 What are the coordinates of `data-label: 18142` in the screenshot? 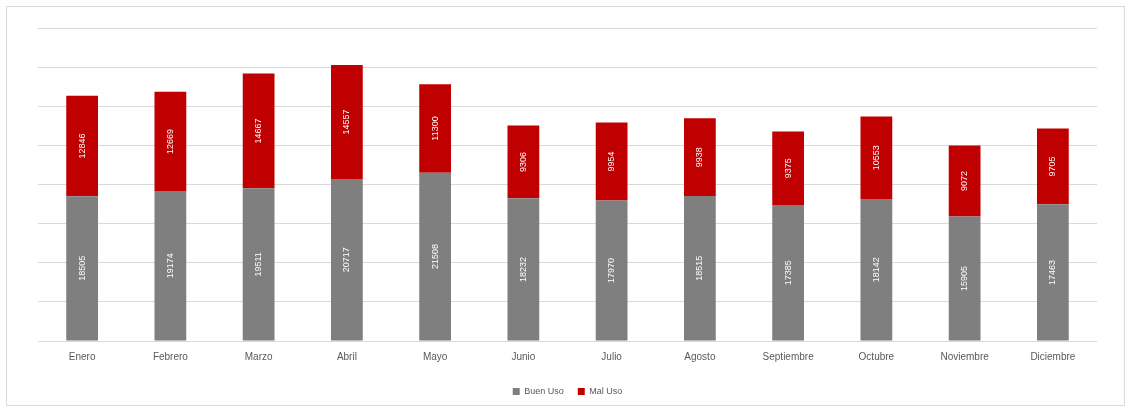 It's located at (875, 270).